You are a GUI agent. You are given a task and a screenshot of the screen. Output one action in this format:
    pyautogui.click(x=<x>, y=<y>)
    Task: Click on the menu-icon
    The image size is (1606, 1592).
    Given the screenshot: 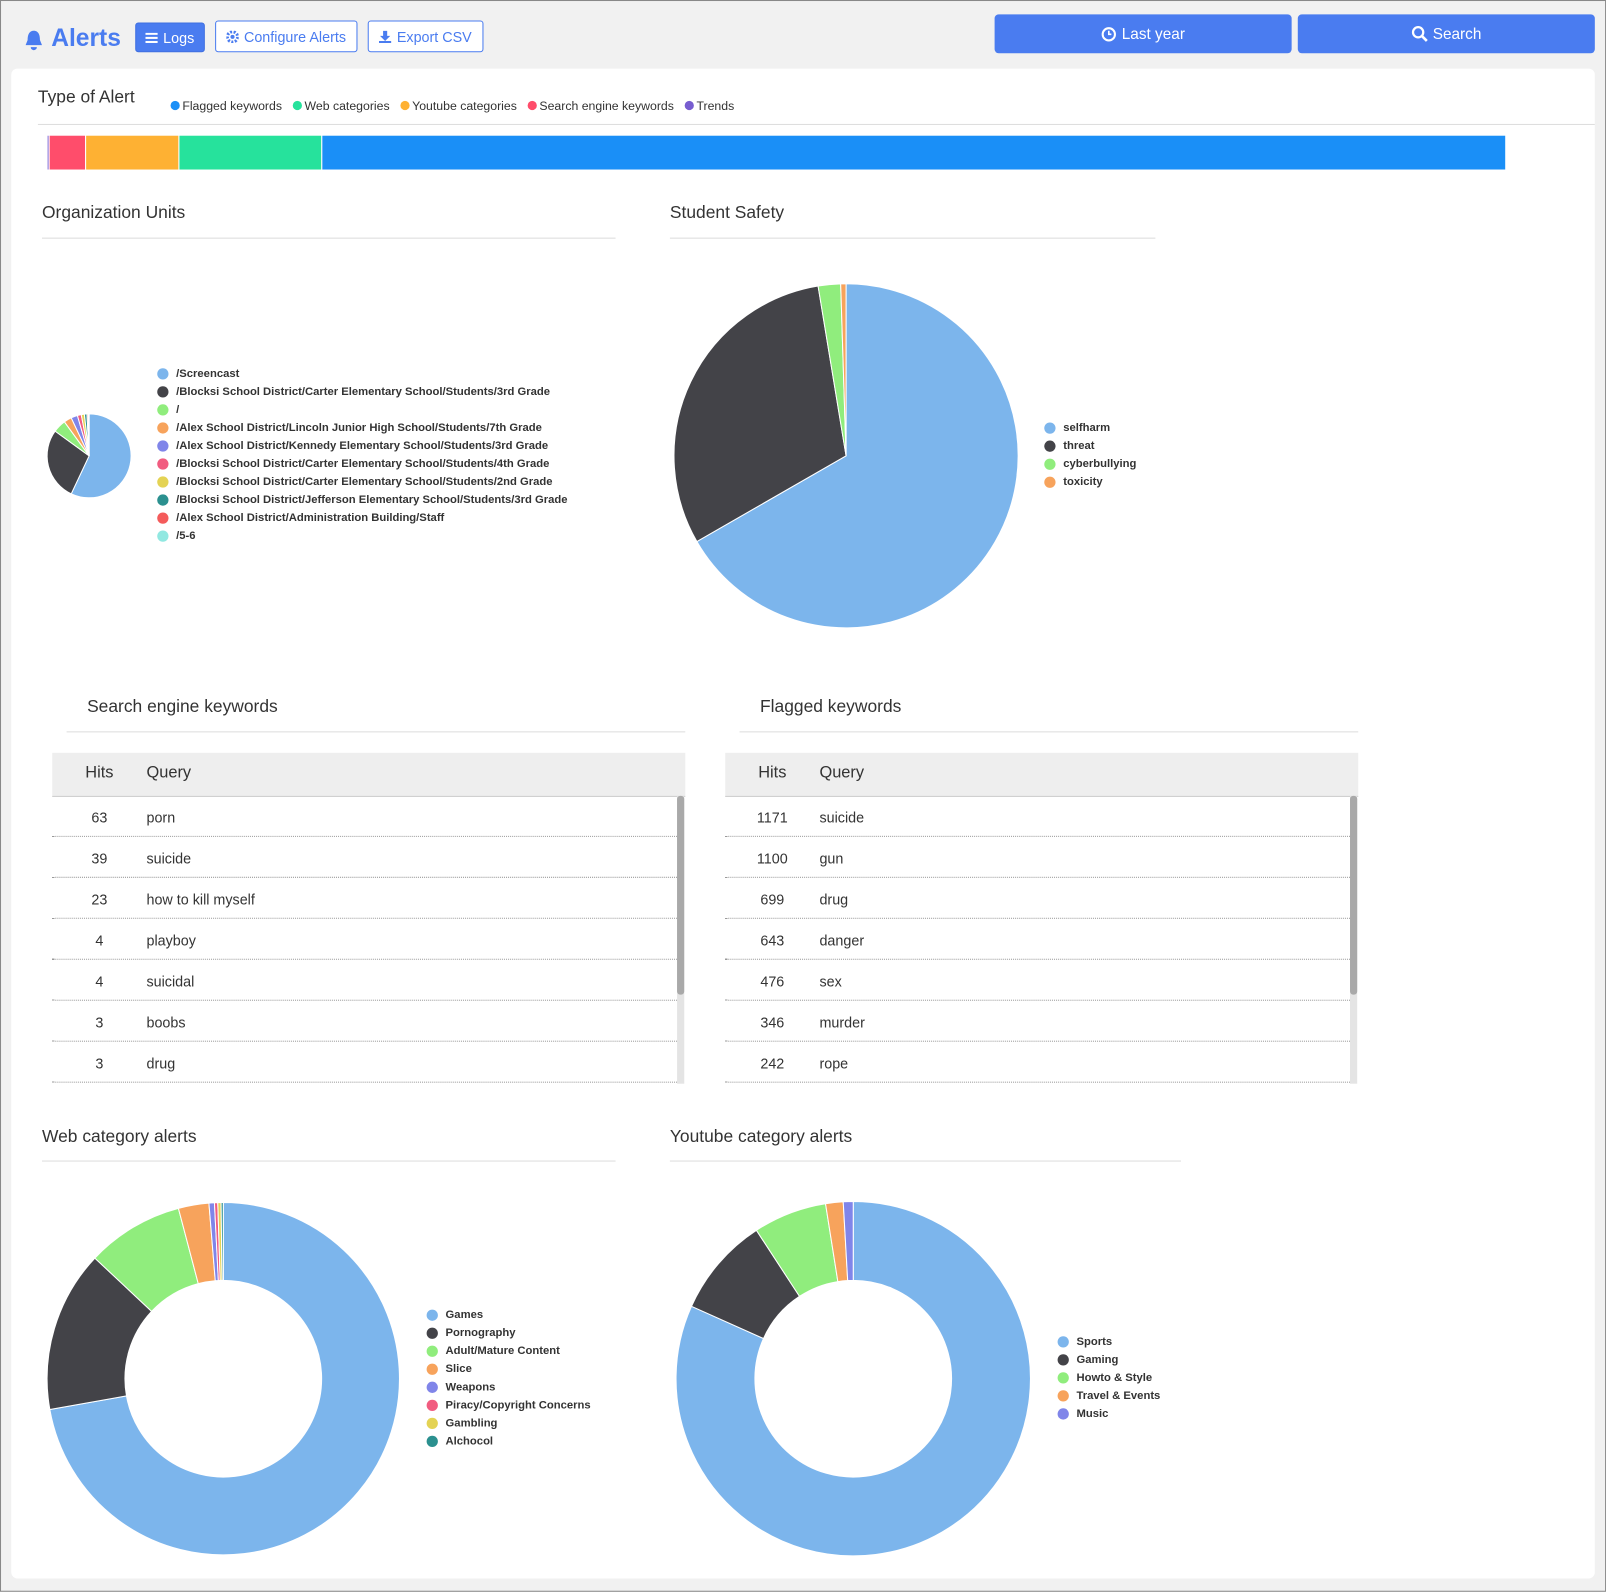 What is the action you would take?
    pyautogui.click(x=152, y=37)
    